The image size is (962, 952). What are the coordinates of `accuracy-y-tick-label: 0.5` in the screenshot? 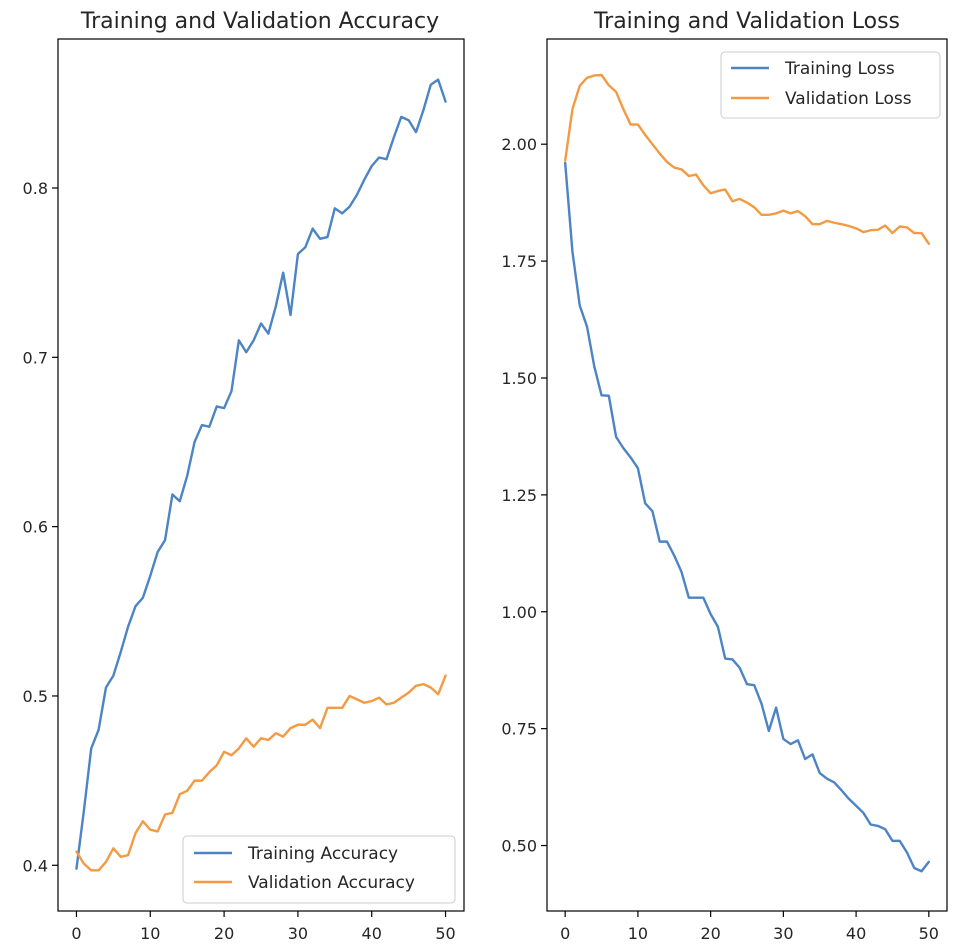 It's located at (35, 696).